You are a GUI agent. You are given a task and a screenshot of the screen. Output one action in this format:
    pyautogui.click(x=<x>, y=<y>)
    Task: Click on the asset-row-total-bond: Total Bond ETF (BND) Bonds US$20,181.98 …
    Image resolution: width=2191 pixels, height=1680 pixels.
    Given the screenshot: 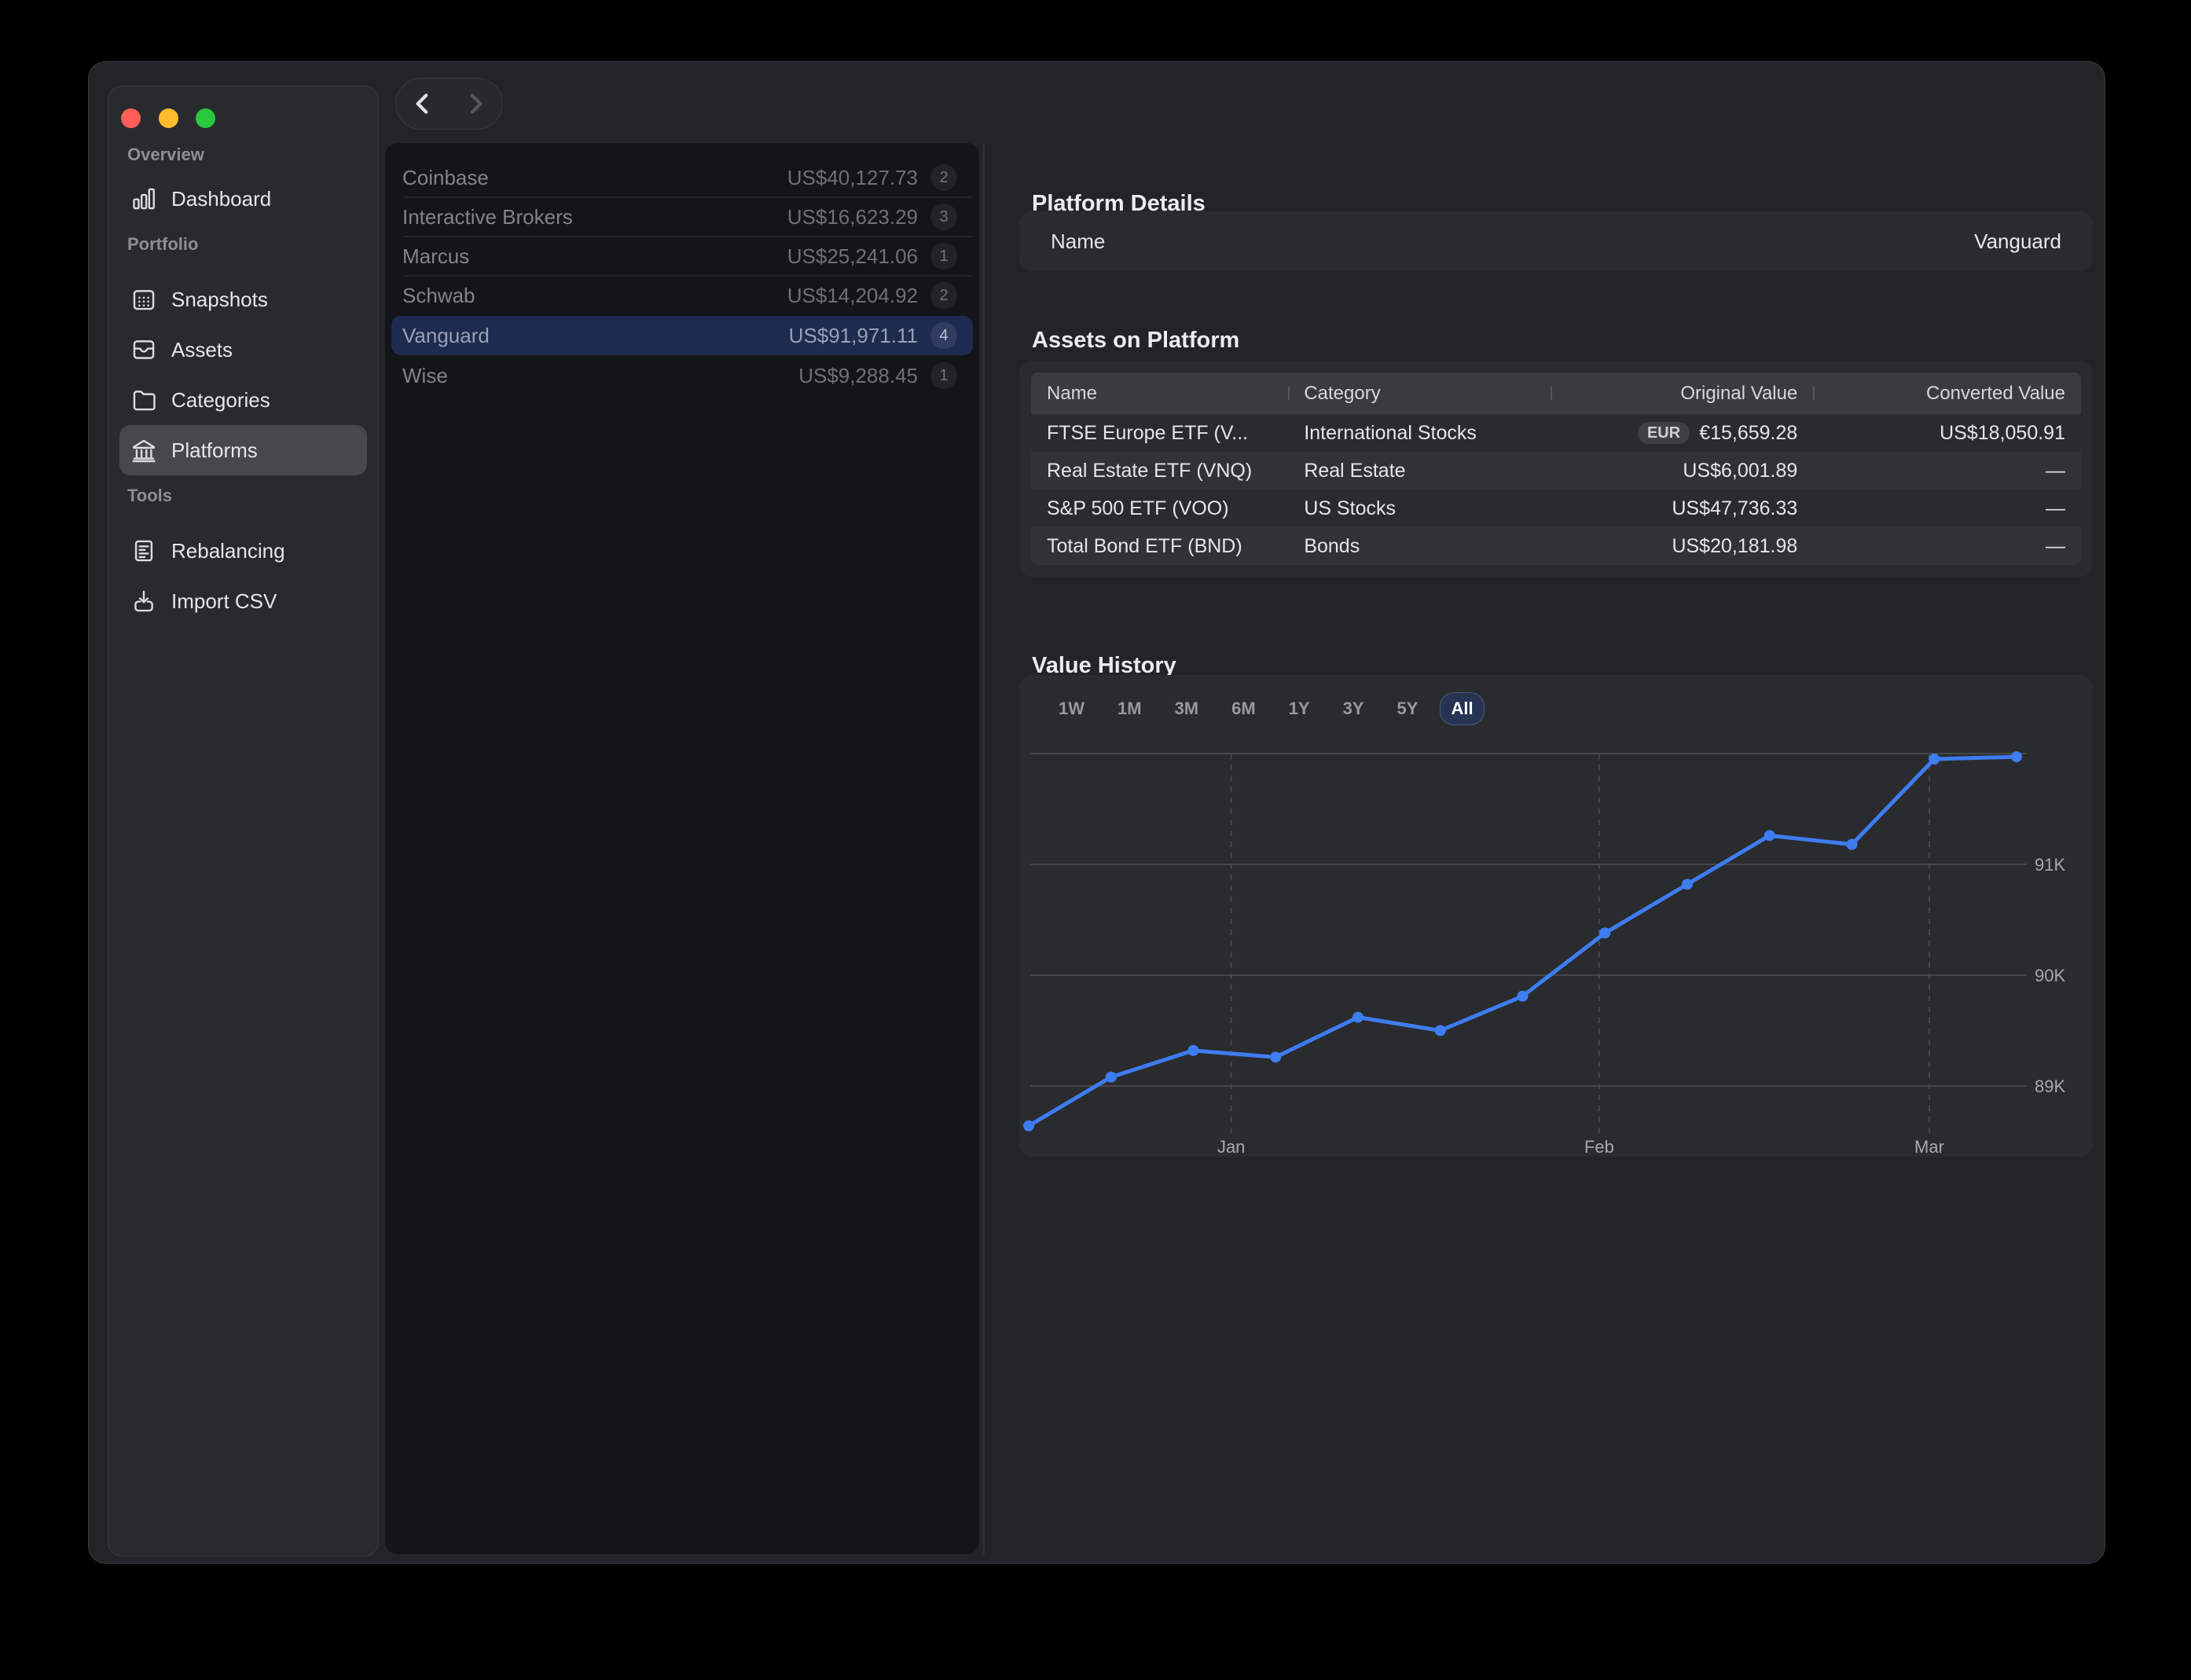 What is the action you would take?
    pyautogui.click(x=1556, y=546)
    